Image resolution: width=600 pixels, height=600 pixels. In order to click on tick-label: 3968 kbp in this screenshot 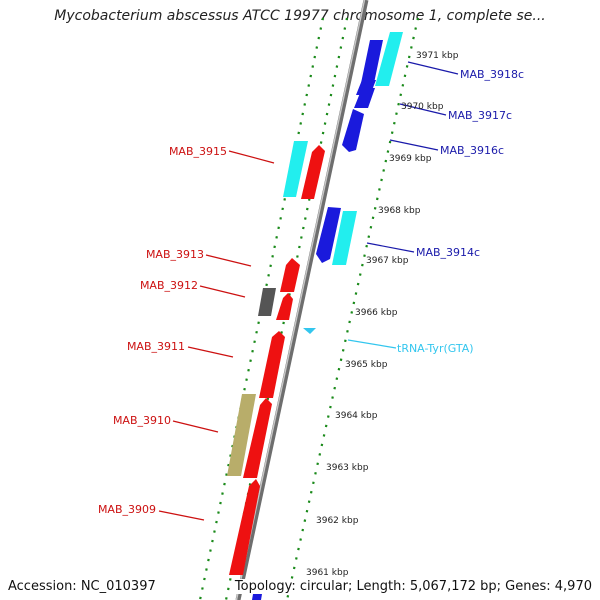, I will do `click(399, 211)`.